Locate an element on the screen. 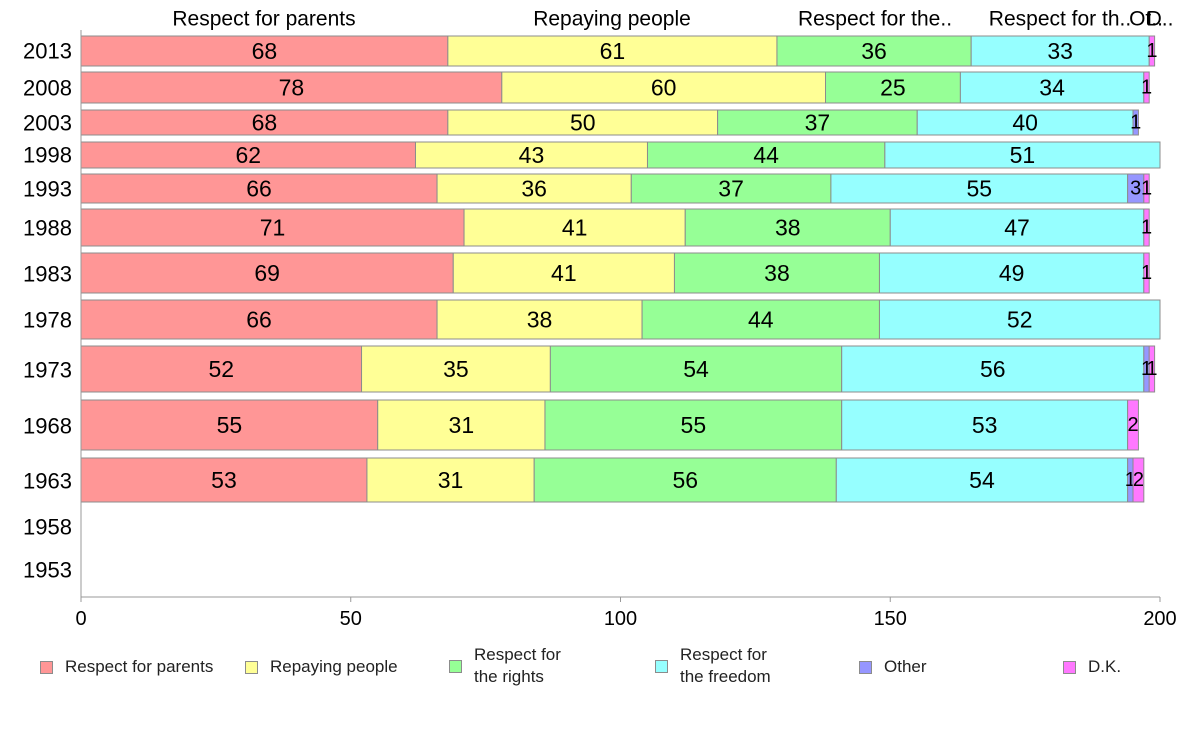 This screenshot has height=736, width=1188. legend-item-respect-for-the-freedom: Respect for the freedom is located at coordinates (713, 666).